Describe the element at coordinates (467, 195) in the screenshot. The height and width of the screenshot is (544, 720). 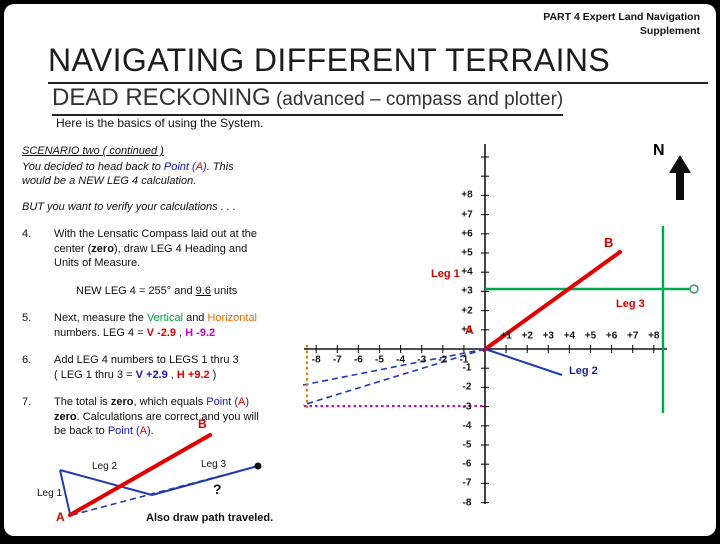
I see `y-axis-label: +8` at that location.